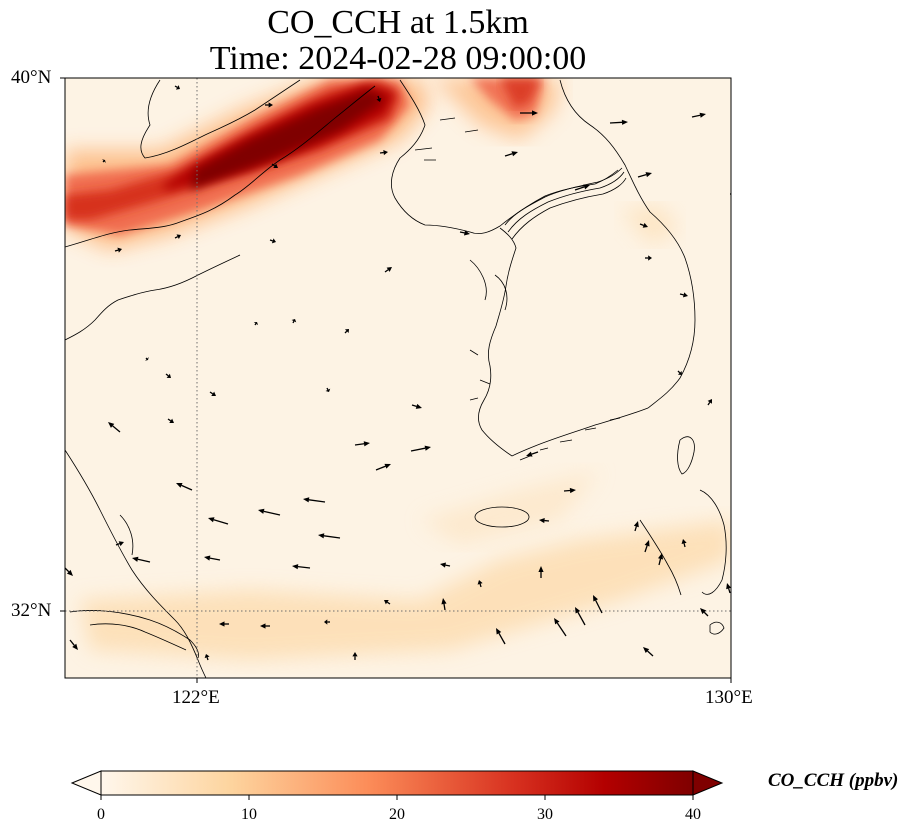 This screenshot has height=836, width=921. Describe the element at coordinates (545, 814) in the screenshot. I see `colorbar-tick-30: 30` at that location.